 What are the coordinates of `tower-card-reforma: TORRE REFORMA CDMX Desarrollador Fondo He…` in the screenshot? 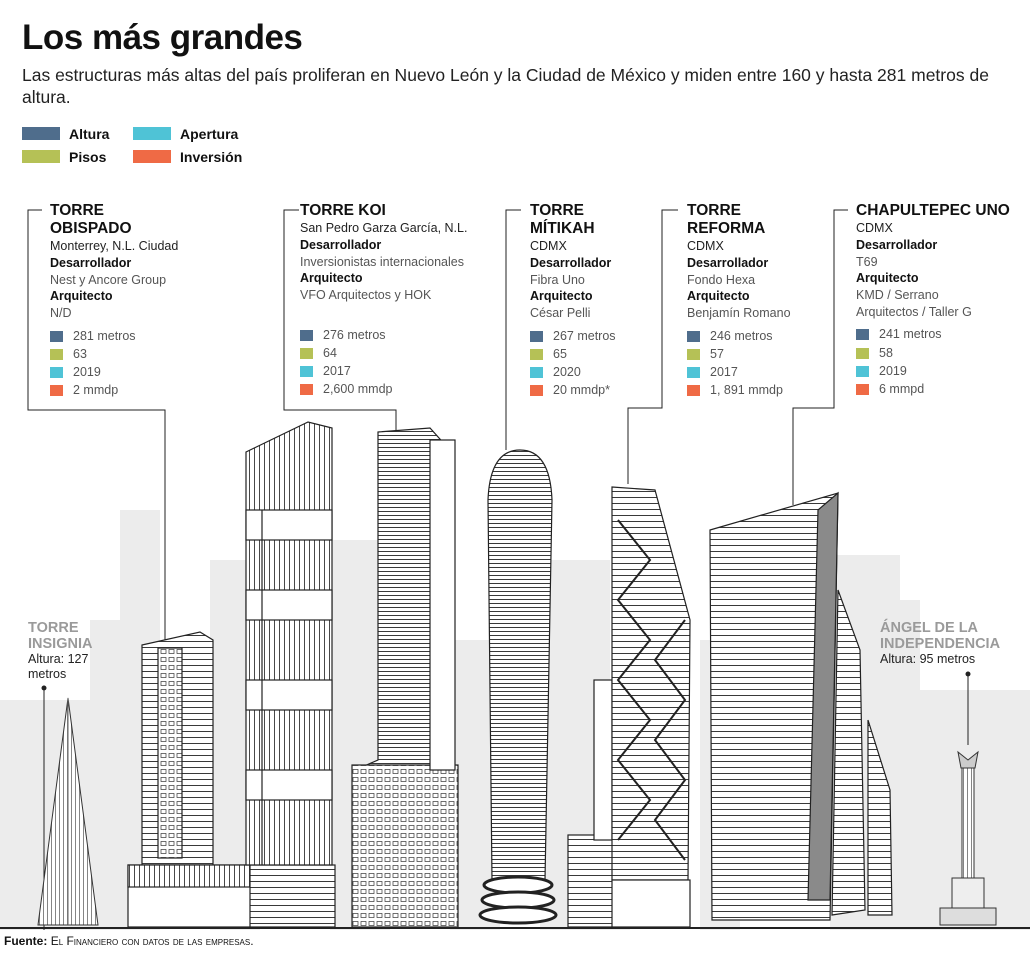 It's located at (759, 301).